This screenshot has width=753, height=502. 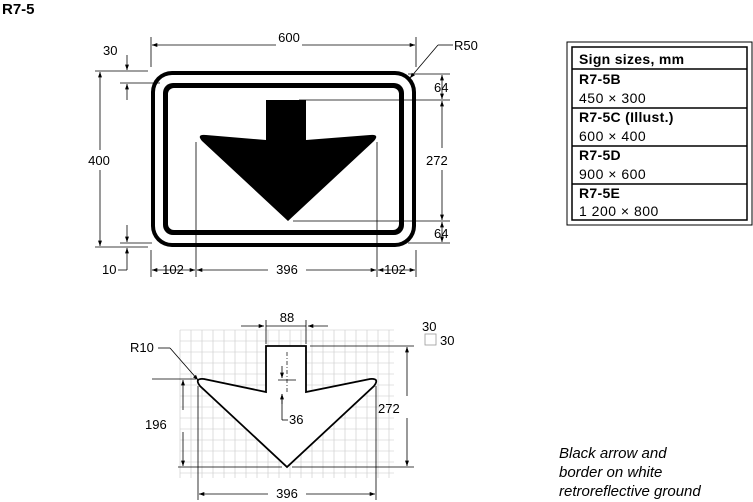 I want to click on dim-bottom-gap: 10, so click(x=109, y=269).